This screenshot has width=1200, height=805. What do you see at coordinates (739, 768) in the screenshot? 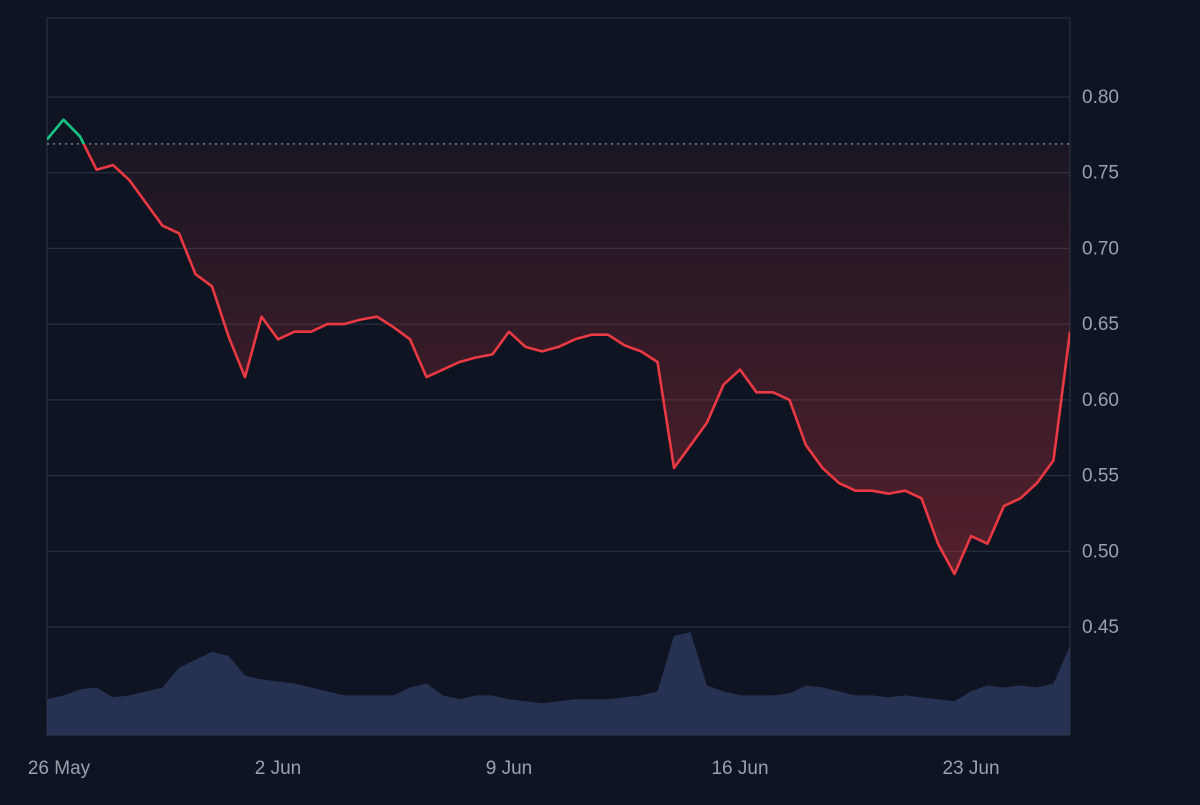
I see `x-tick-label: 16 Jun` at bounding box center [739, 768].